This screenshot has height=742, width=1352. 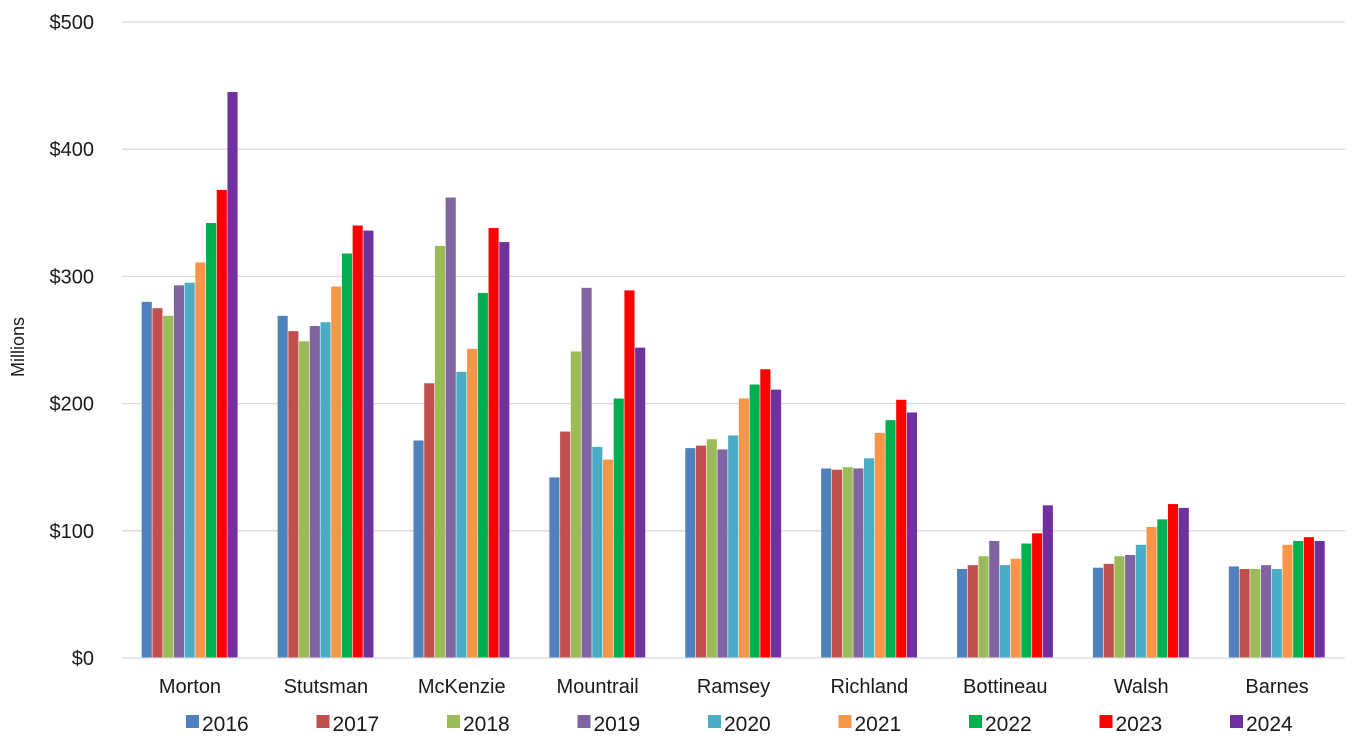 What do you see at coordinates (878, 724) in the screenshot?
I see `legend-label: 2021` at bounding box center [878, 724].